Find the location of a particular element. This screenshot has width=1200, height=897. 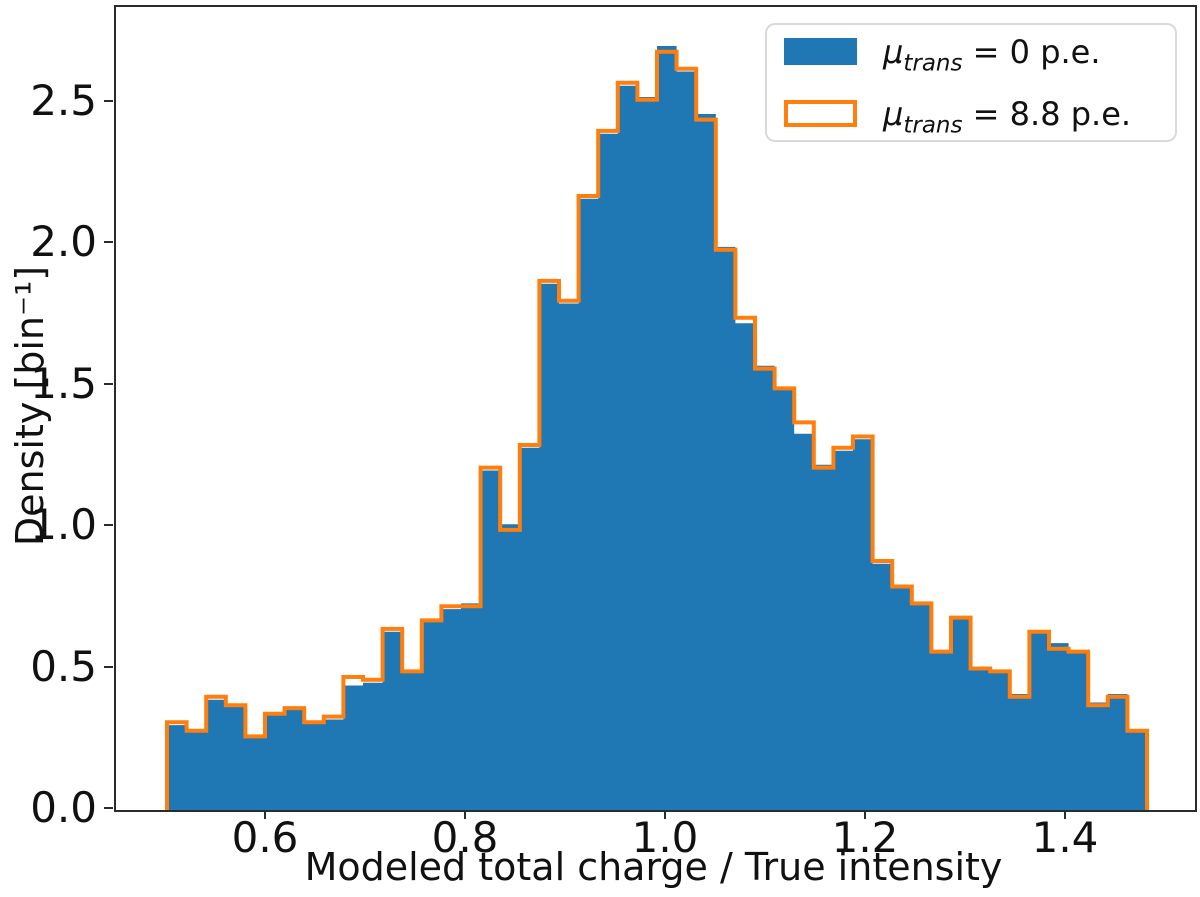

x-tick-label: 1.4 is located at coordinates (1065, 837).